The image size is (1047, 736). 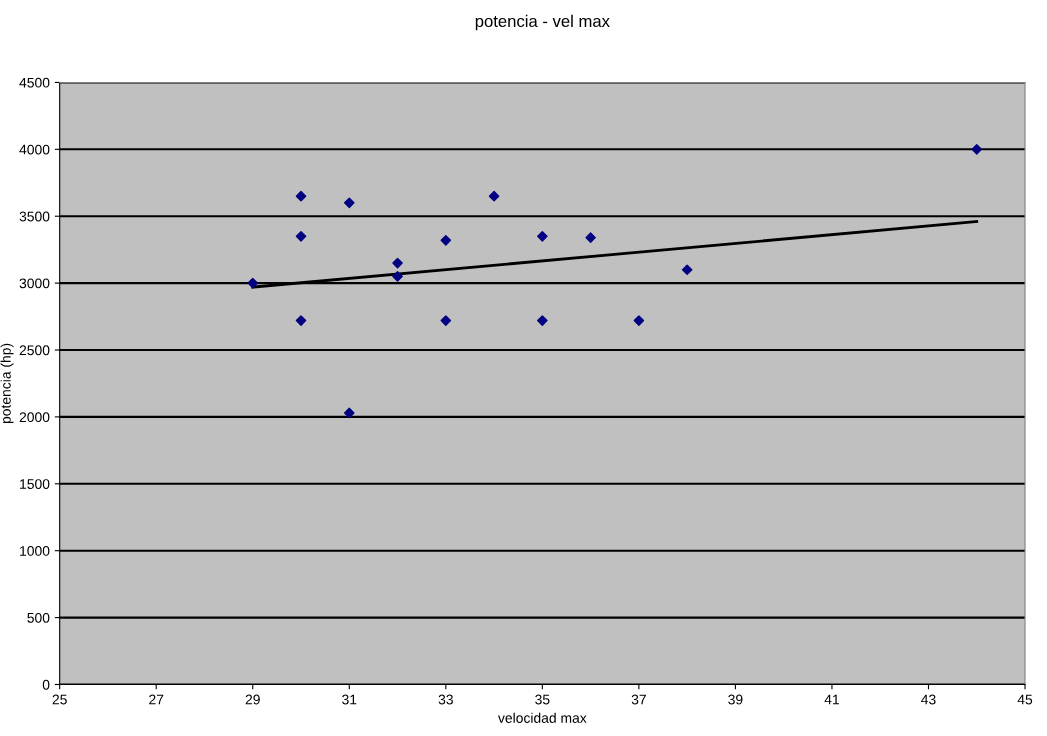 I want to click on x-tick-label: 25, so click(x=59, y=699).